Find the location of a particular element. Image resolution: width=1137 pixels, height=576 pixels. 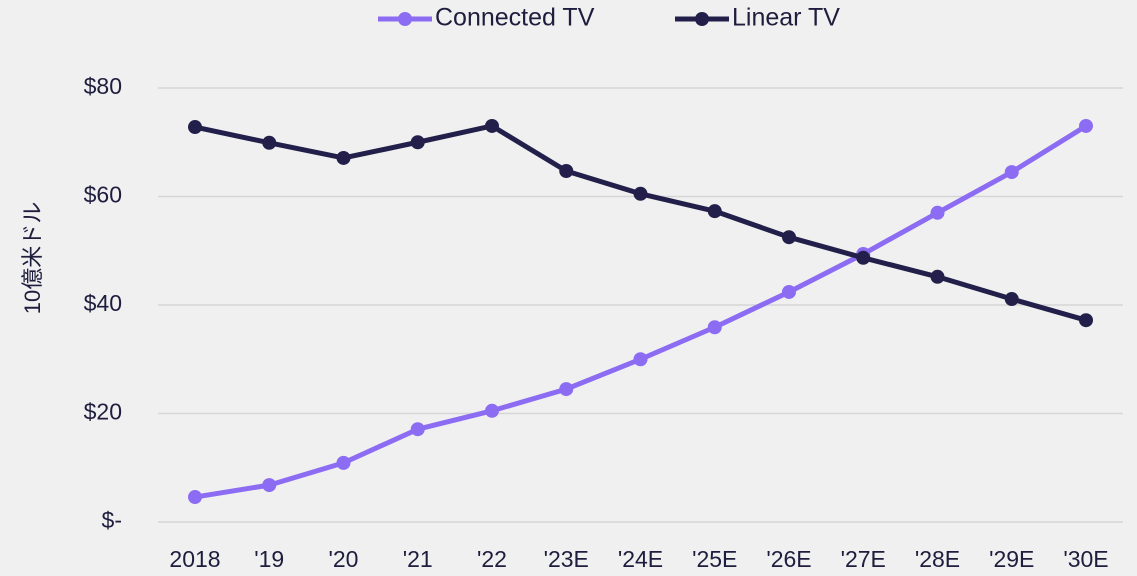

y-tick-label: $20 is located at coordinates (103, 412).